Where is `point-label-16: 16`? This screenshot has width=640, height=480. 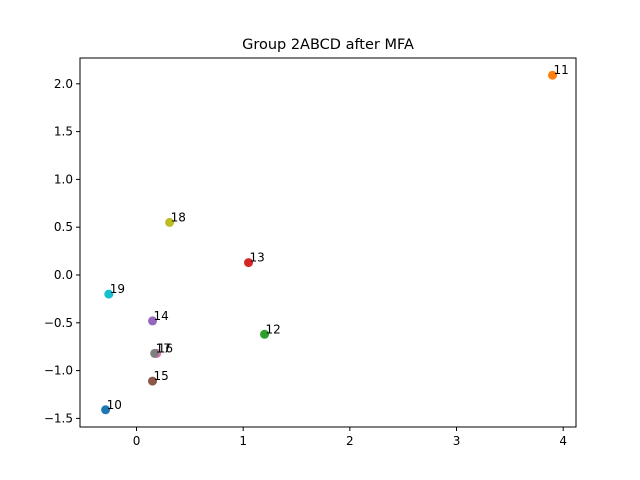
point-label-16: 16 is located at coordinates (165, 348).